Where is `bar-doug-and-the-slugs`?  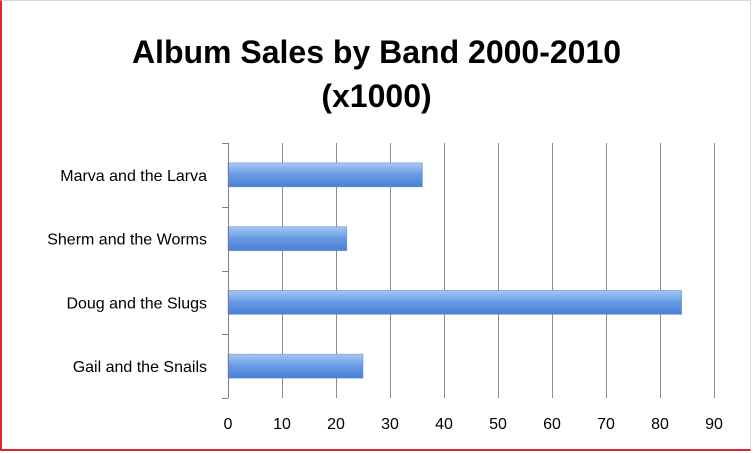 bar-doug-and-the-slugs is located at coordinates (454, 302).